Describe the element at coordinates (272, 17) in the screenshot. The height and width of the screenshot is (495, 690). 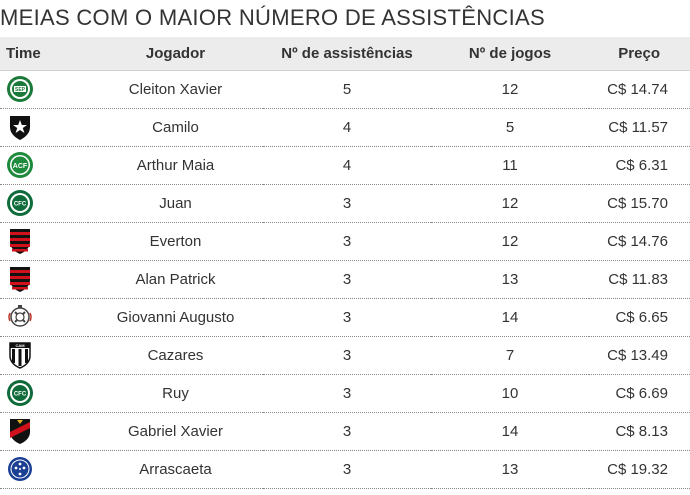
I see `page-title: MEIAS COM O MAIOR NÚMERO DE ASSISTÊNCIAS` at that location.